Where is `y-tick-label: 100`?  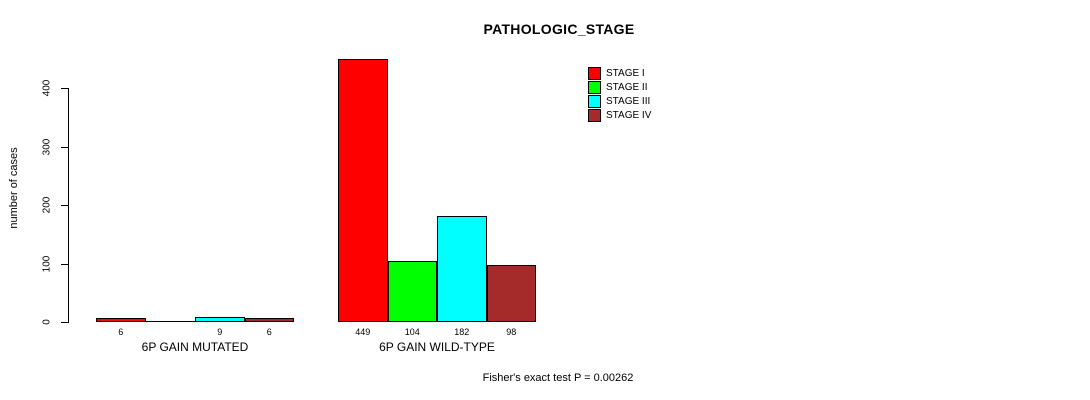 y-tick-label: 100 is located at coordinates (47, 264).